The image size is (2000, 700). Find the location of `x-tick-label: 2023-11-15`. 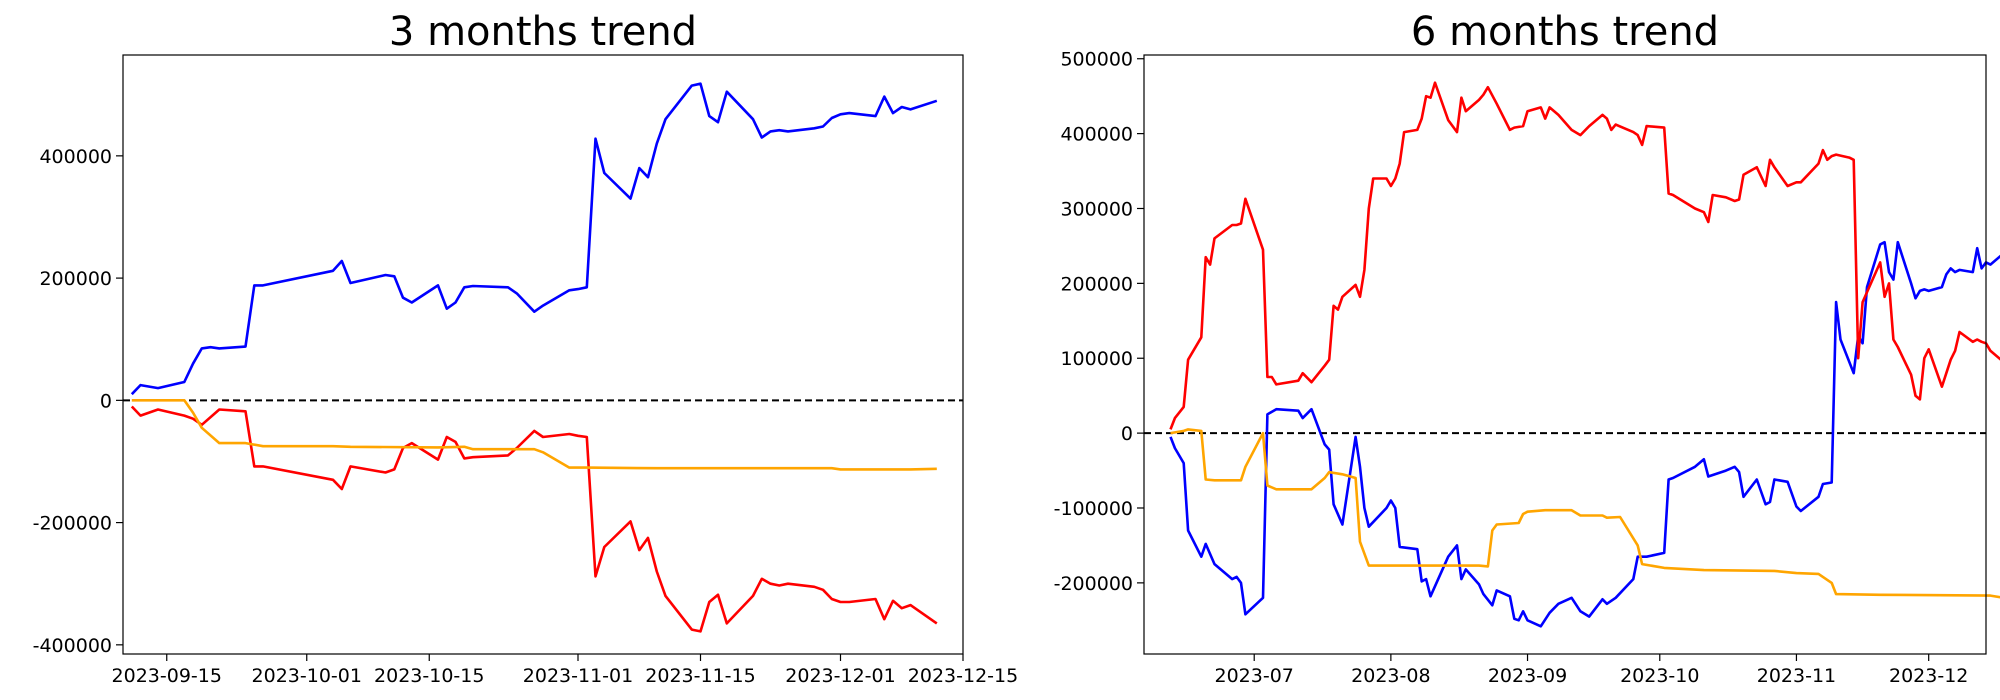

x-tick-label: 2023-11-15 is located at coordinates (700, 676).